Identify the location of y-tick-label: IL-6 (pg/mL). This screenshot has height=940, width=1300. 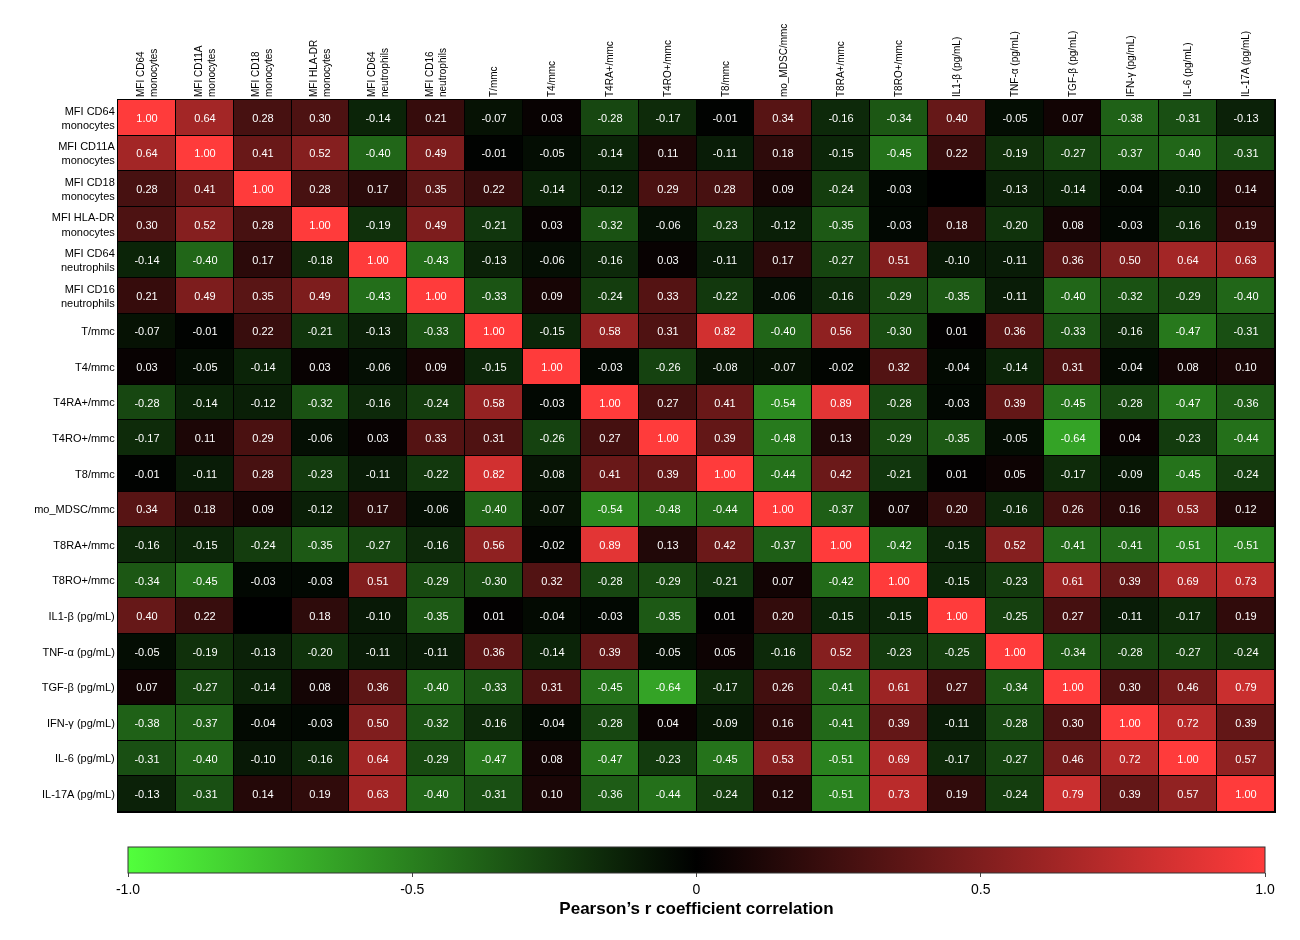
(84, 758).